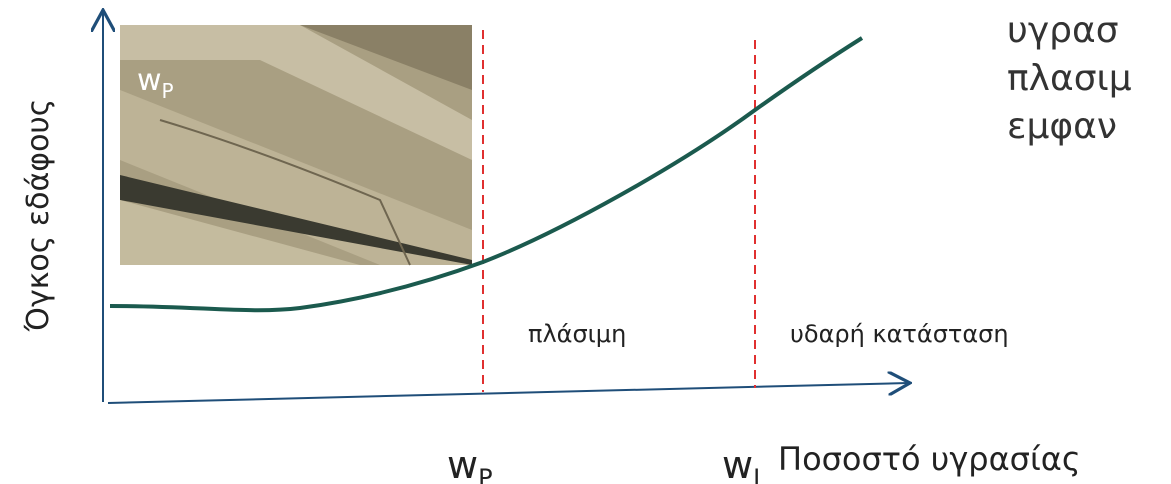  Describe the element at coordinates (1062, 126) in the screenshot. I see `side-text: εμφαν` at that location.